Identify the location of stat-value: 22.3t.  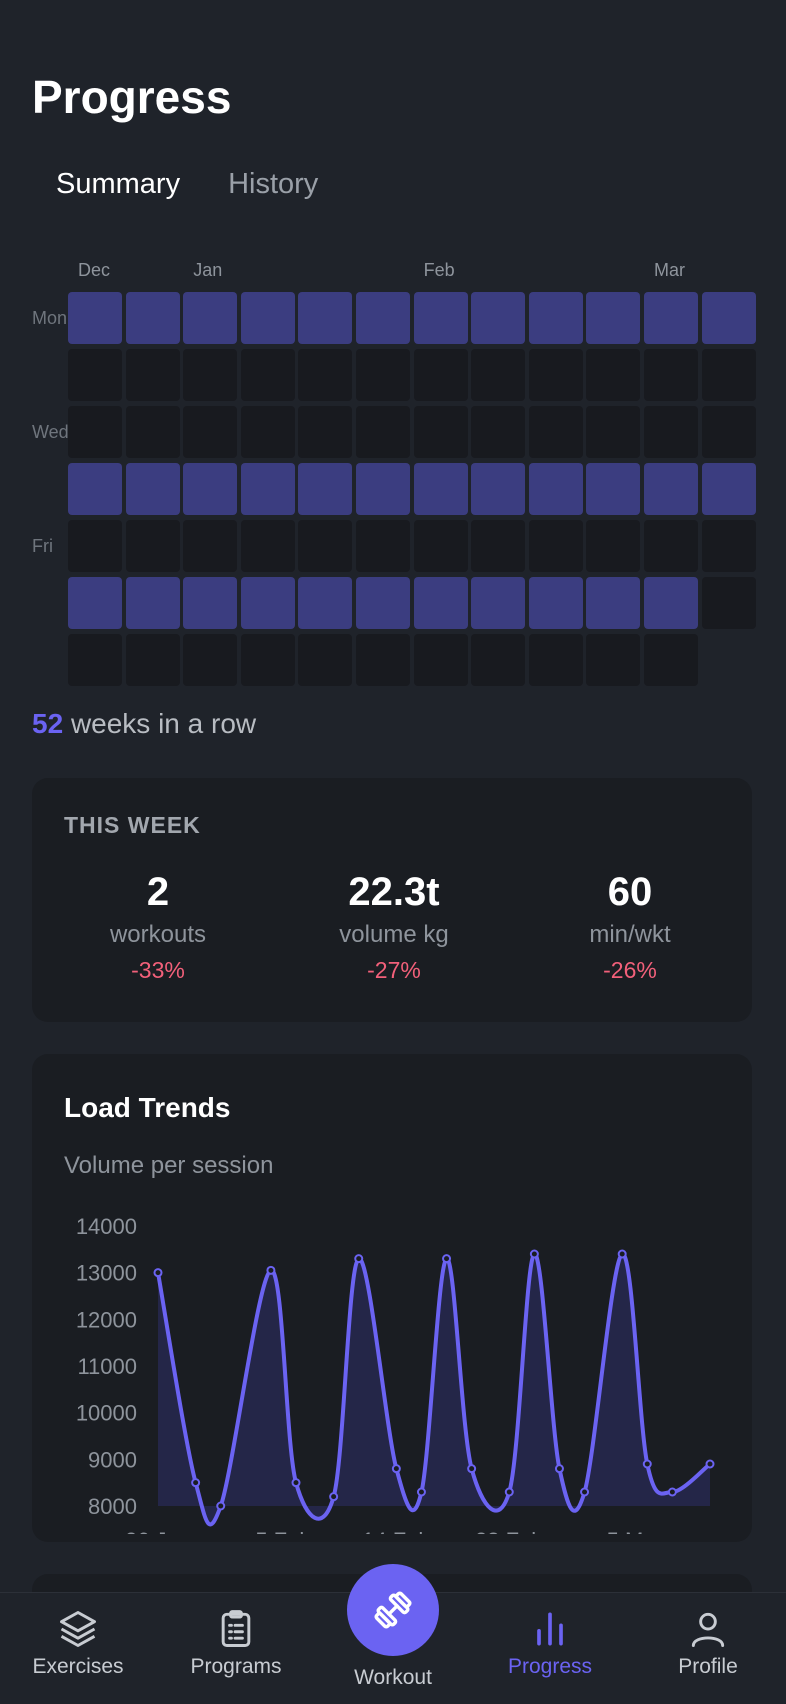
(394, 892).